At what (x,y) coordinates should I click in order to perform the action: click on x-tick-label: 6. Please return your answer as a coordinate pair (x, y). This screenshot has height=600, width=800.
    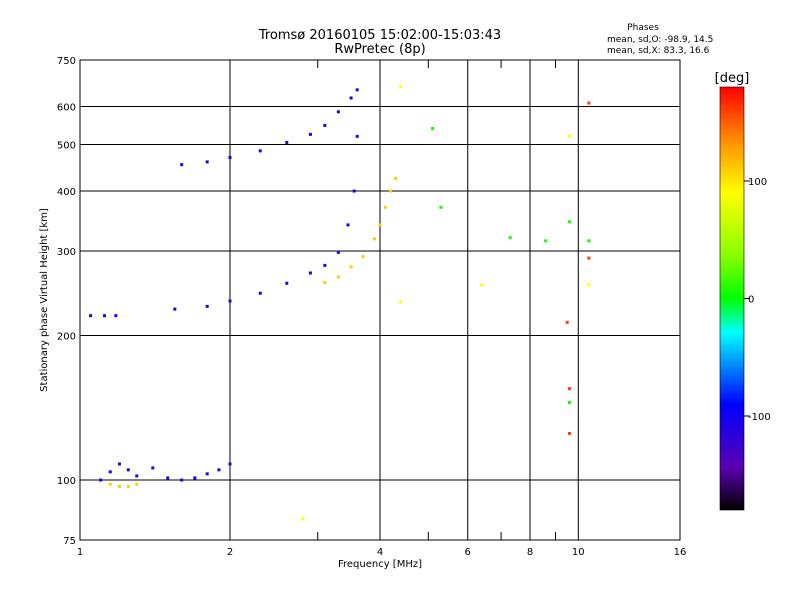
    Looking at the image, I should click on (468, 552).